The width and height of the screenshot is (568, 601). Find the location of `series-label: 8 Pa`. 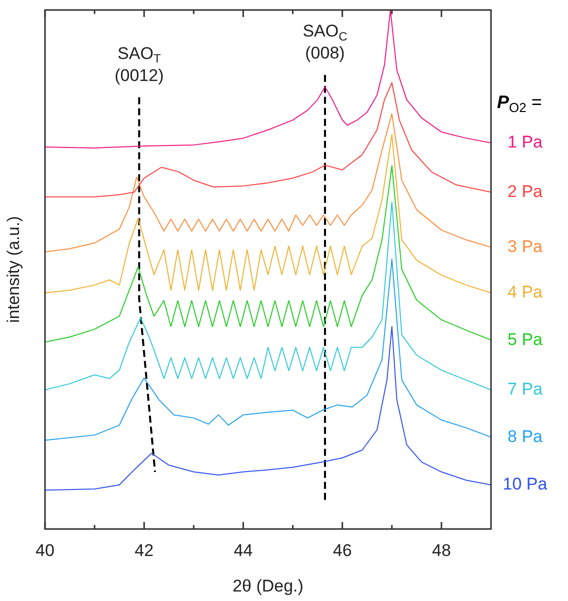

series-label: 8 Pa is located at coordinates (526, 436).